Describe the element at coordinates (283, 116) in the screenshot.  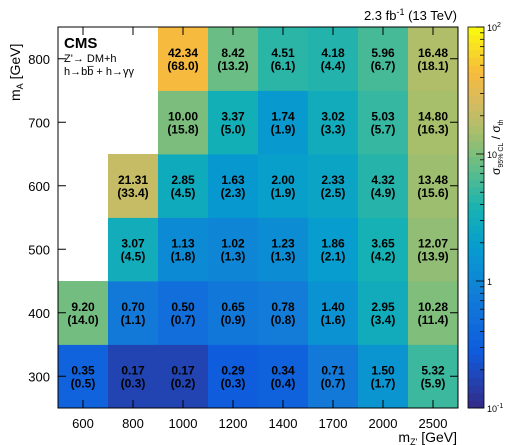
I see `cell-observed-label: 1.74` at that location.